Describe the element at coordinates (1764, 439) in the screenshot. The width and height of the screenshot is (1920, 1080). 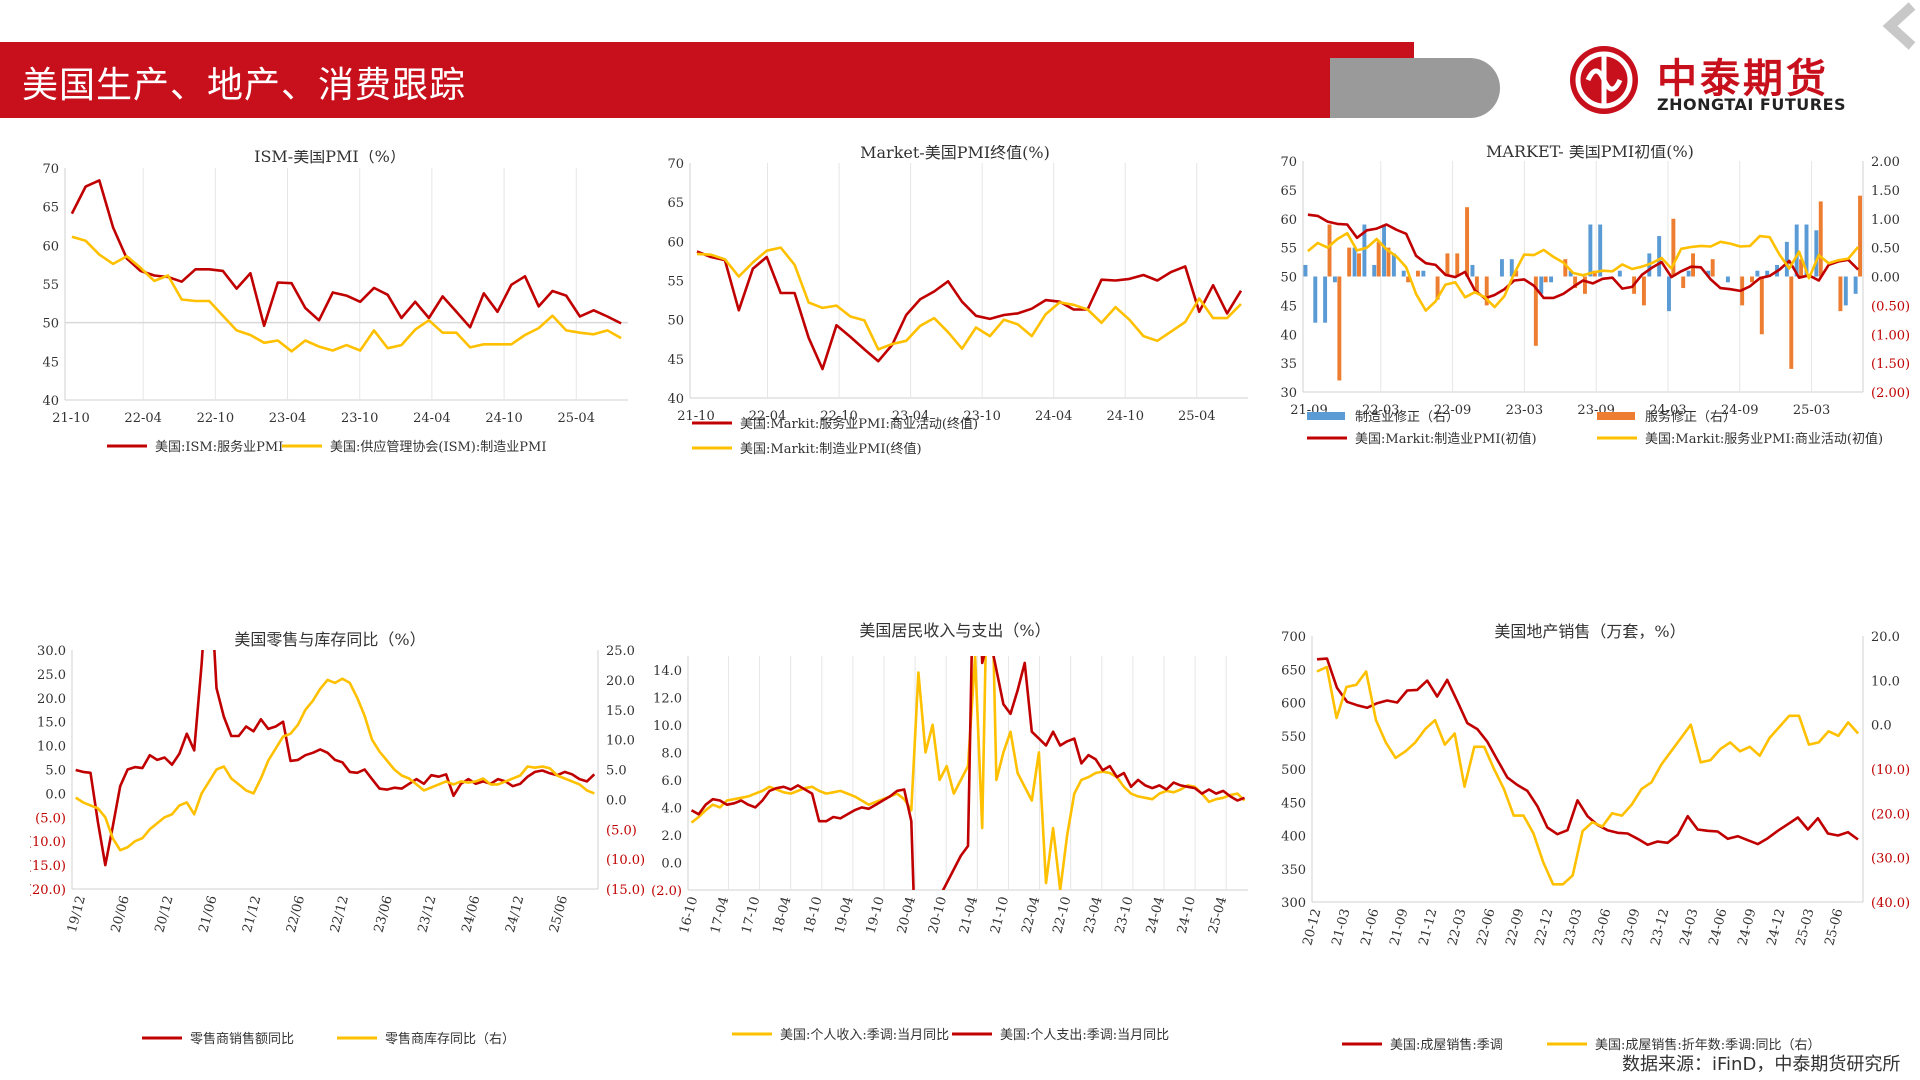
I see `legend-label: 美国:Markit:服务业PMI:商业活动(初值)` at that location.